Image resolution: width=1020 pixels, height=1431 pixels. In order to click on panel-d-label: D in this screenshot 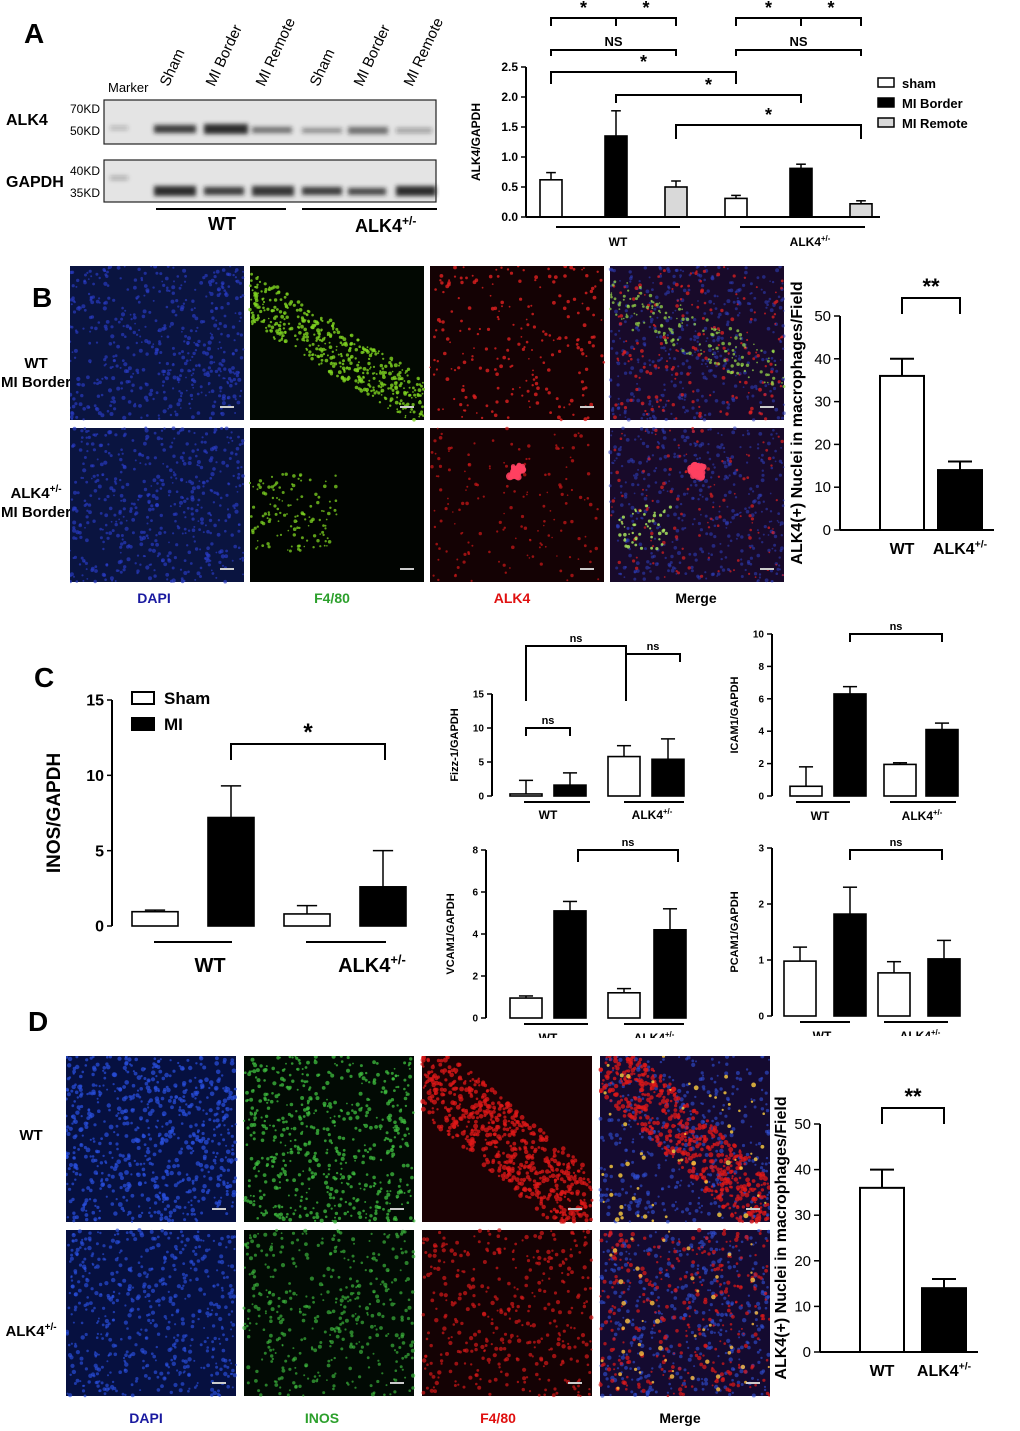, I will do `click(38, 1021)`.